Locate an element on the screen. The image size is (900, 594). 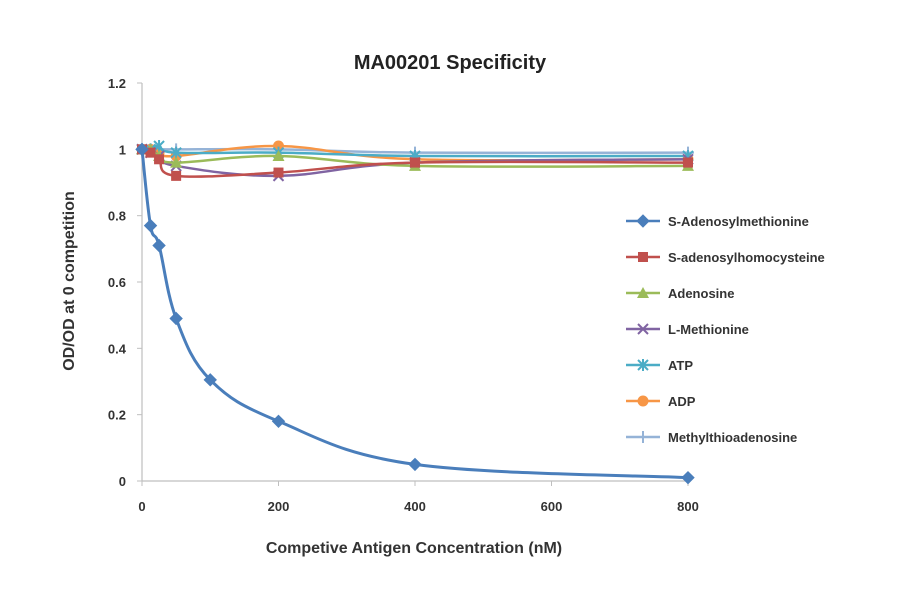
legend-label: ADP is located at coordinates (682, 401).